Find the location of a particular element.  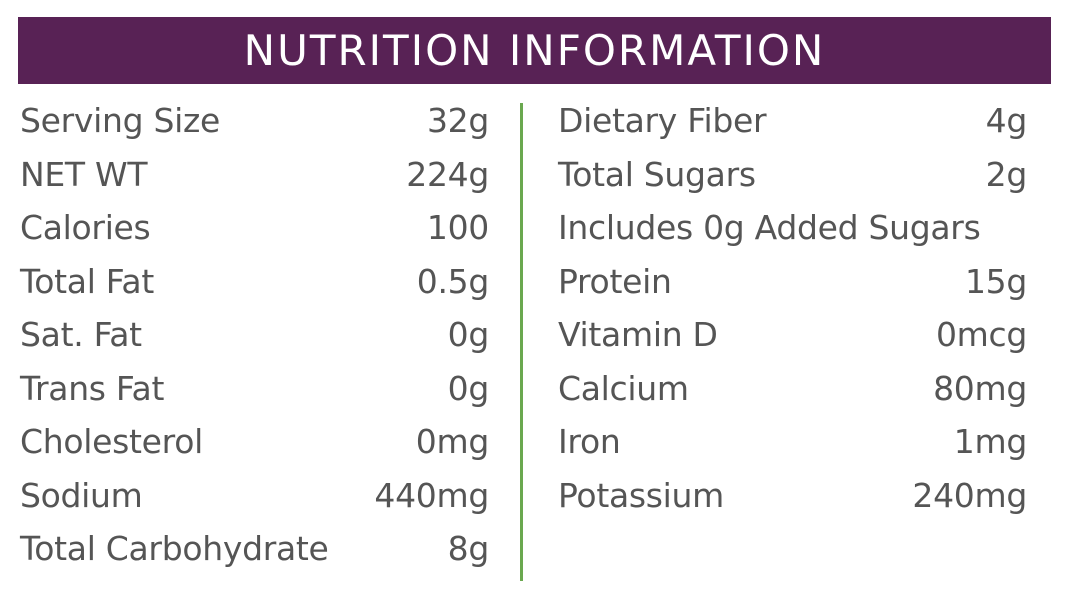

nutrient-label: Total Fat is located at coordinates (87, 281).